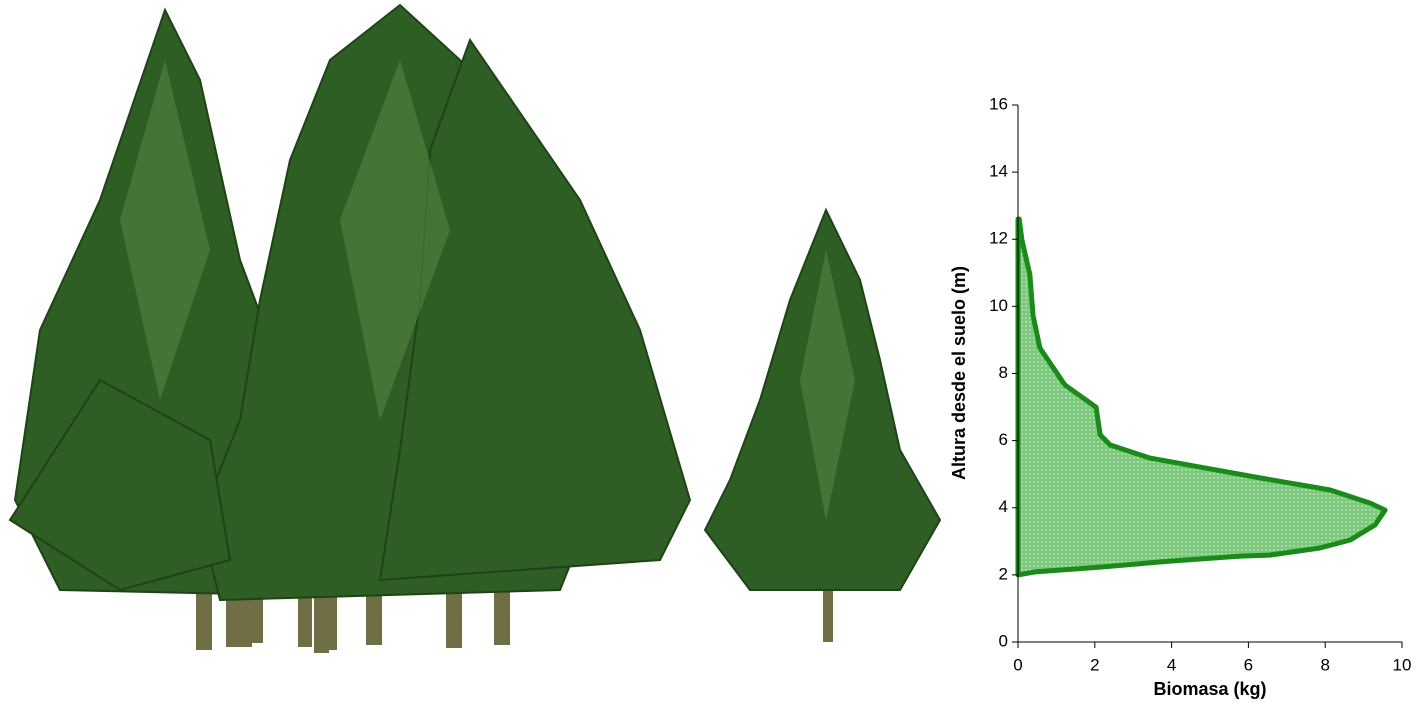  Describe the element at coordinates (1094, 664) in the screenshot. I see `x-tick-label: 2` at that location.